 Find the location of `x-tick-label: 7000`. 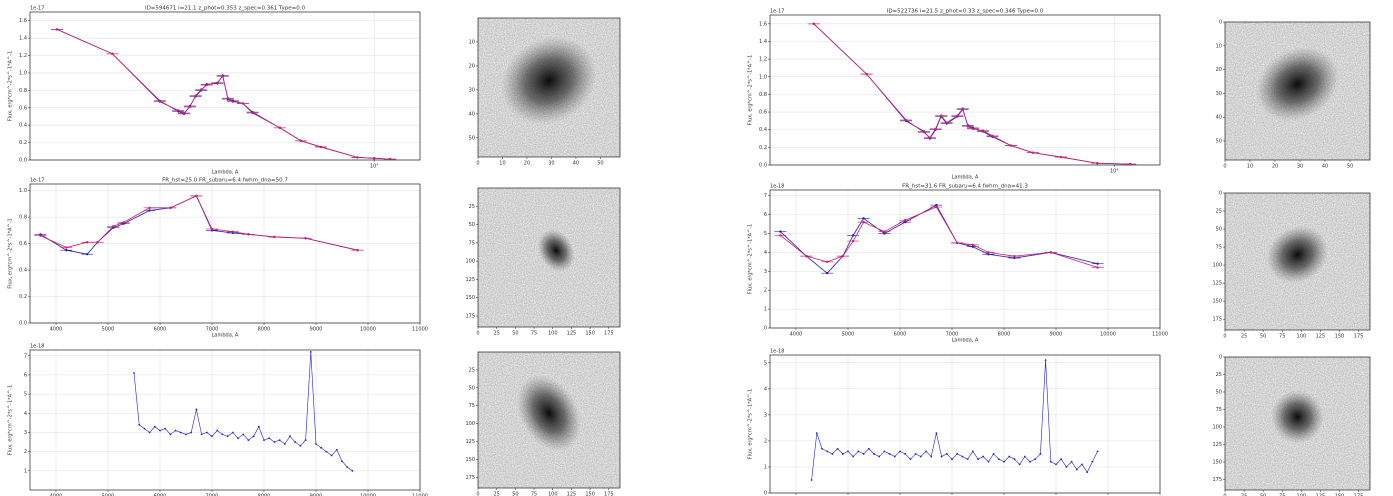

x-tick-label: 7000 is located at coordinates (212, 495).